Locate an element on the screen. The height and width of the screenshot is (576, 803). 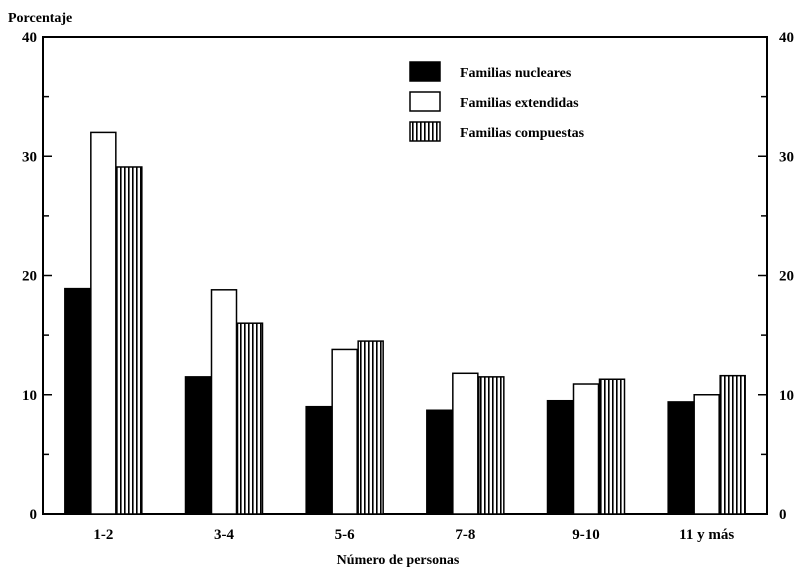
x-tick-label: 3-4 is located at coordinates (224, 535).